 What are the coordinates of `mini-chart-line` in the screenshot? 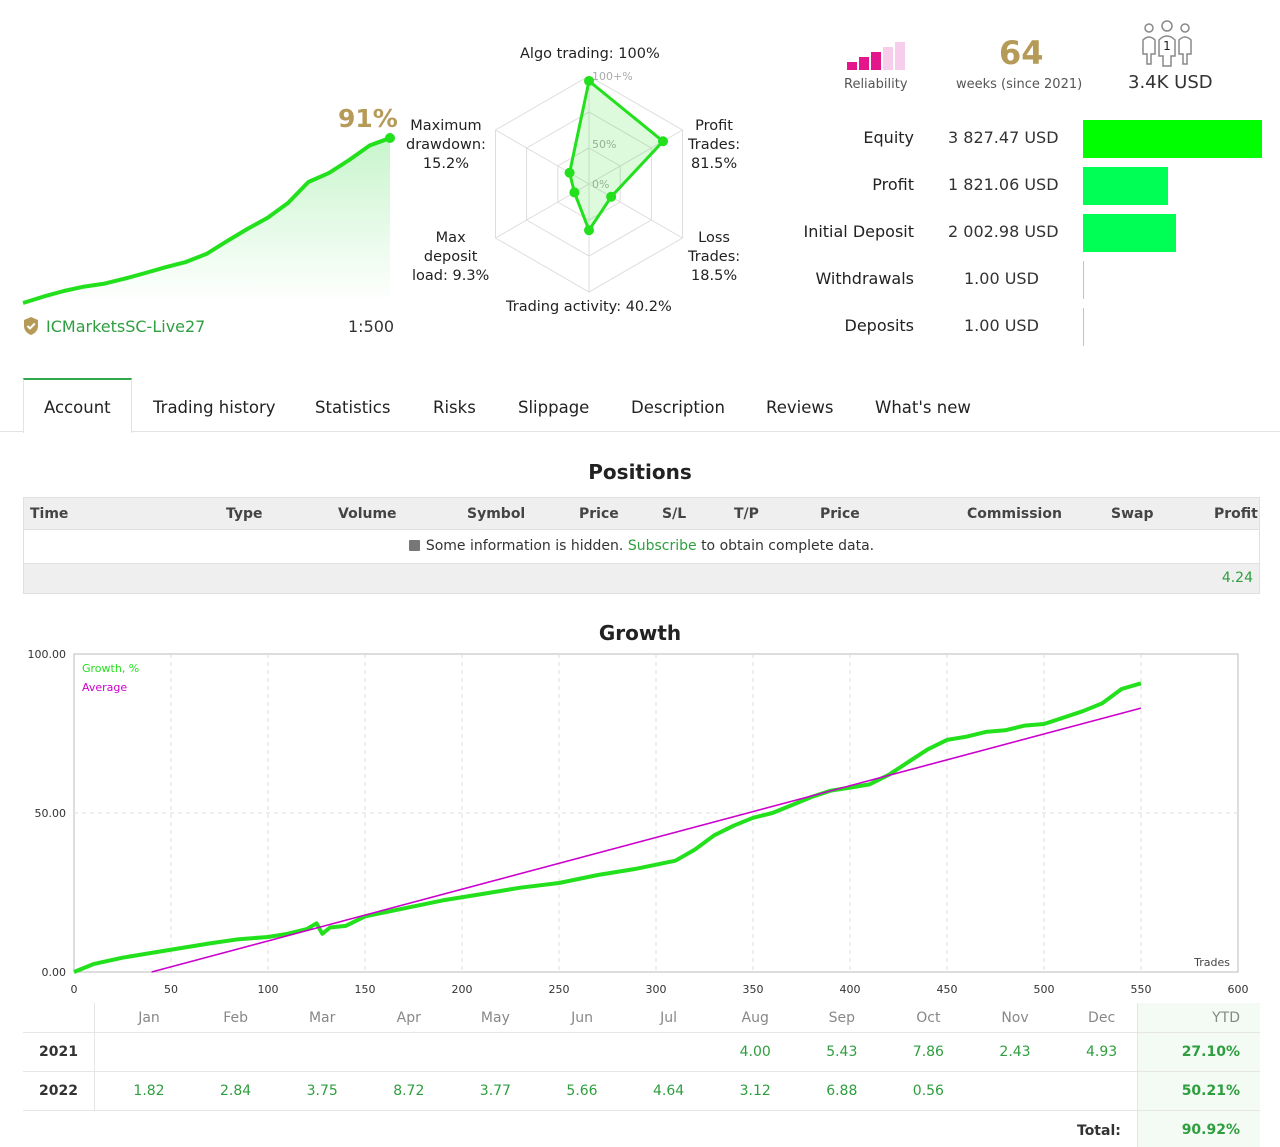 It's located at (206, 220).